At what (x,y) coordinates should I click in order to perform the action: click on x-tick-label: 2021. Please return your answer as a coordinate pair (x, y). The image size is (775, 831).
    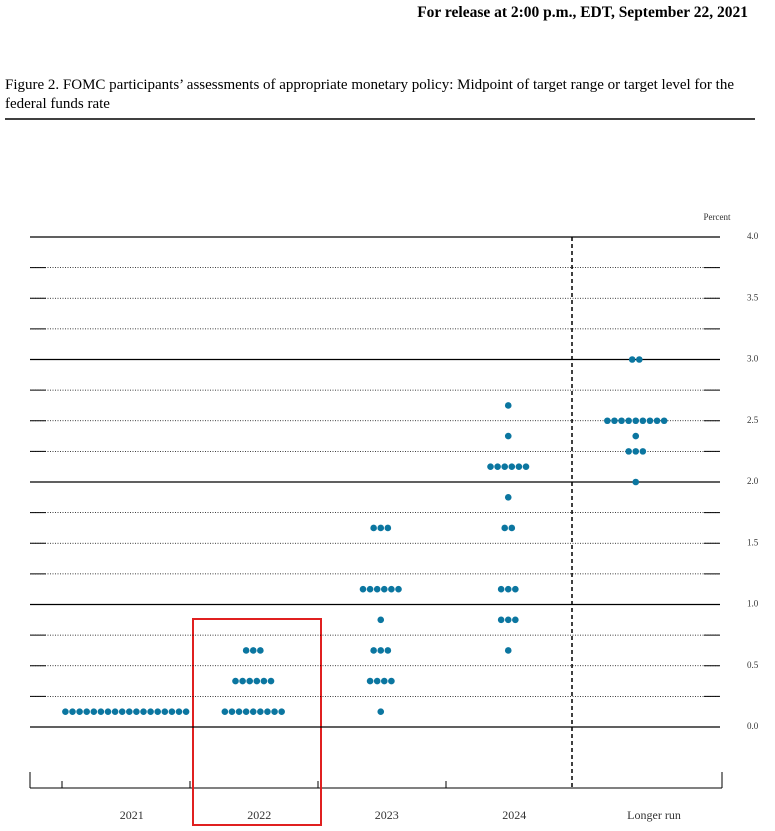
    Looking at the image, I should click on (132, 815).